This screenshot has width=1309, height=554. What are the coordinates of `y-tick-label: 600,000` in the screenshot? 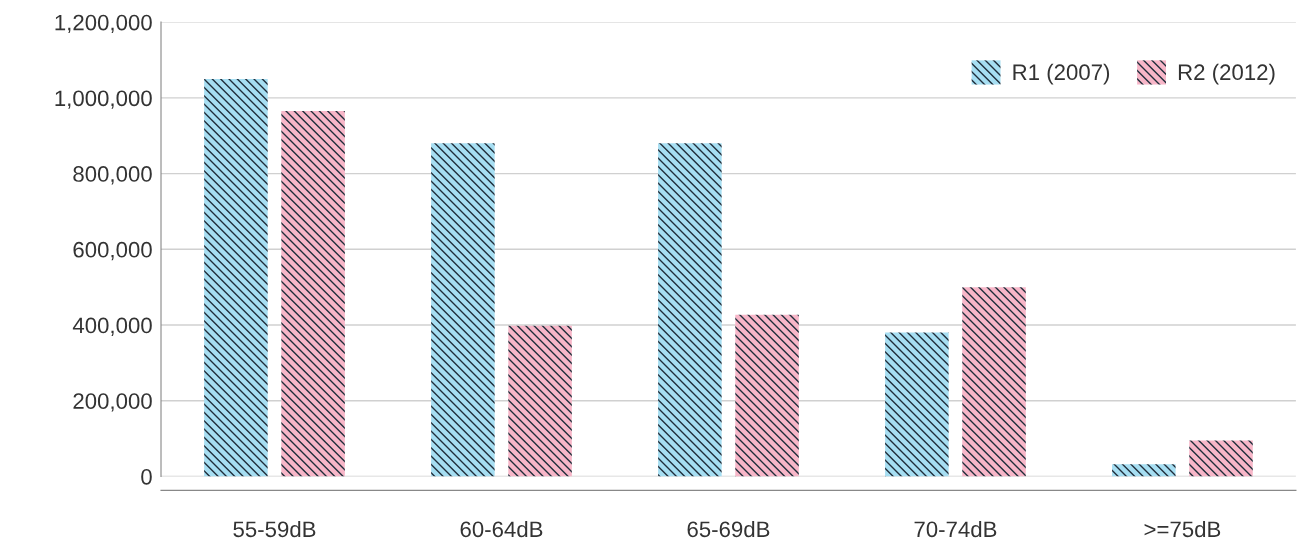 It's located at (112, 251).